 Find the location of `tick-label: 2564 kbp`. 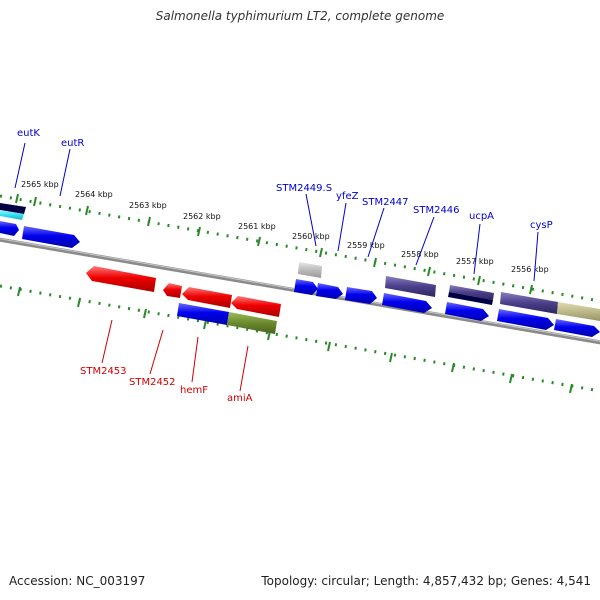

tick-label: 2564 kbp is located at coordinates (94, 194).